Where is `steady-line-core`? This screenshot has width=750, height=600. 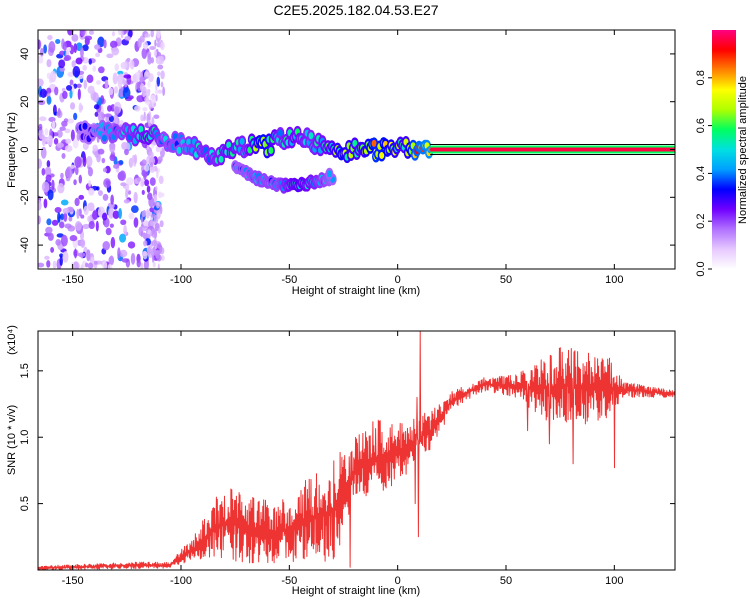 steady-line-core is located at coordinates (552, 149).